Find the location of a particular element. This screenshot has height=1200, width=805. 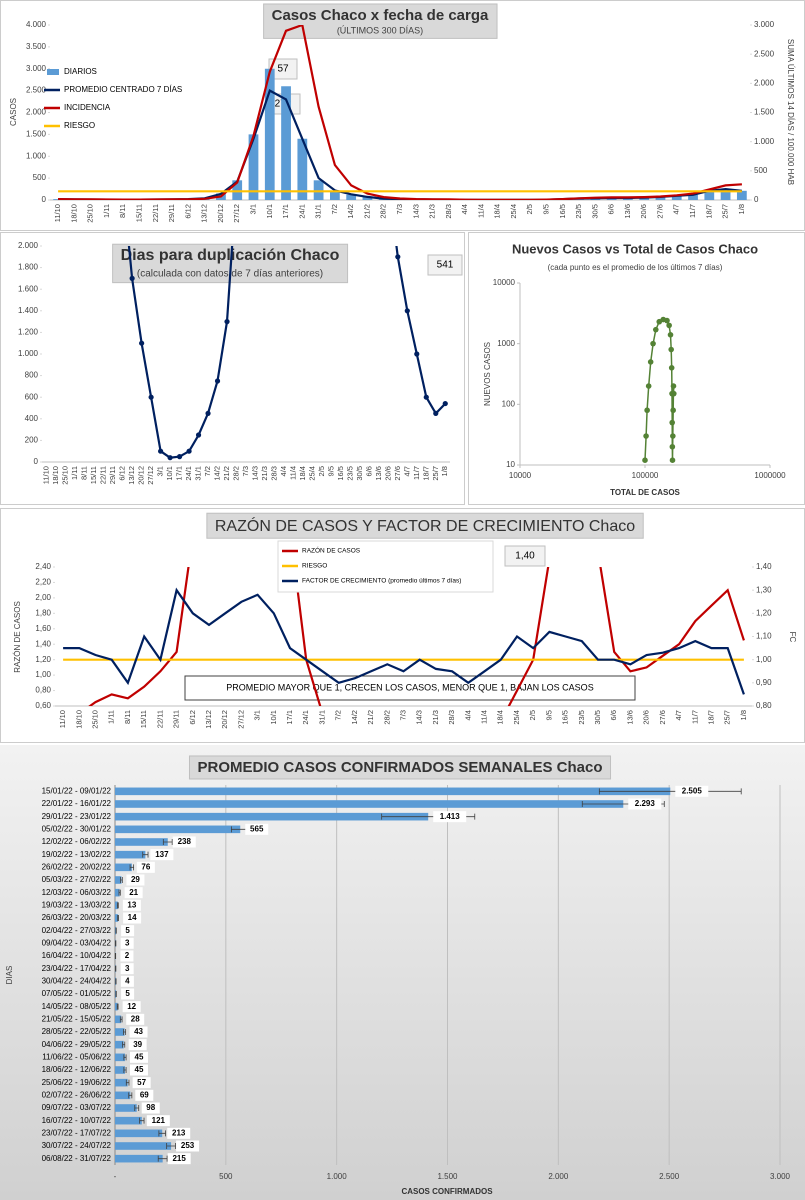

x-tick-label: 2/5 is located at coordinates (529, 209).